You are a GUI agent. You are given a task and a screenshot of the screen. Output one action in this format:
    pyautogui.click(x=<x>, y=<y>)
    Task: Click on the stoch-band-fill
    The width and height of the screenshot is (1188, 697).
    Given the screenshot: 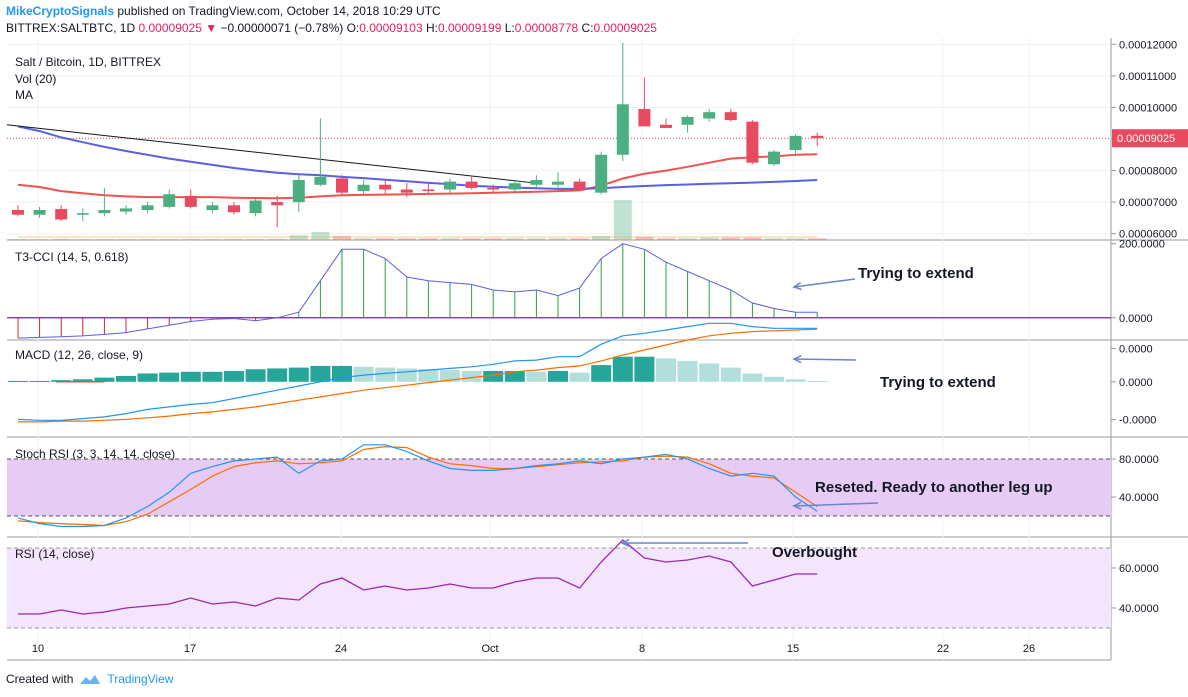 What is the action you would take?
    pyautogui.click(x=559, y=487)
    